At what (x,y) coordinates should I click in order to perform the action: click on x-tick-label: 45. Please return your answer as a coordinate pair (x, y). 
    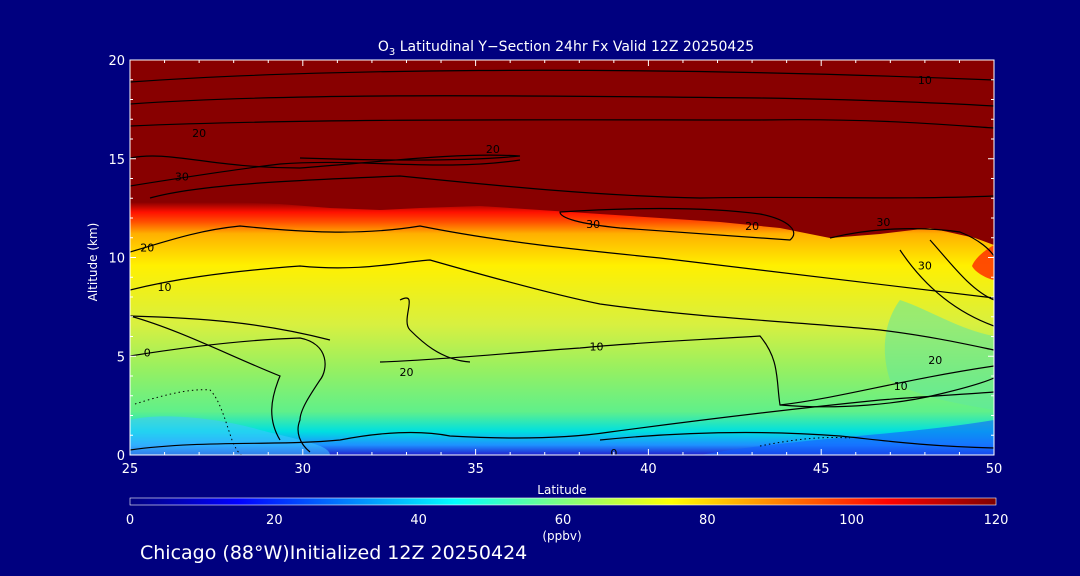
    Looking at the image, I should click on (821, 469).